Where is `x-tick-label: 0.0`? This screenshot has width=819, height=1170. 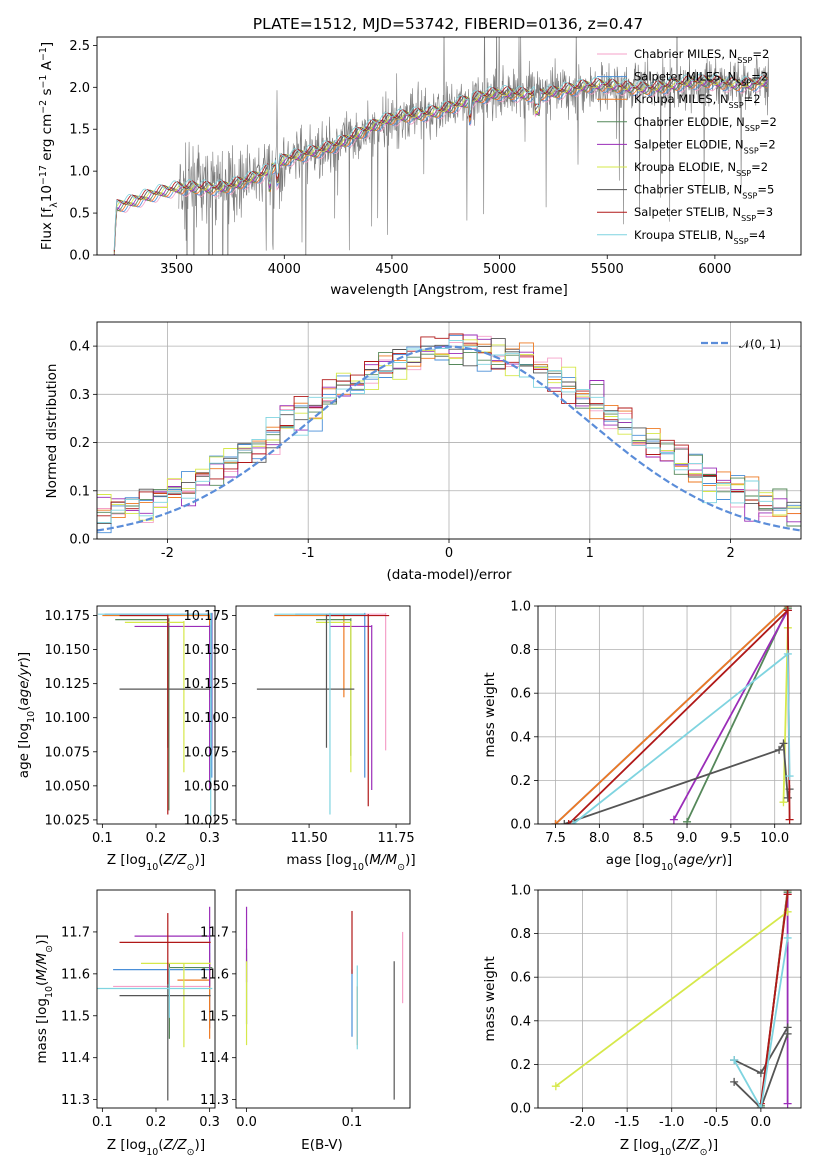
x-tick-label: 0.0 is located at coordinates (761, 1122).